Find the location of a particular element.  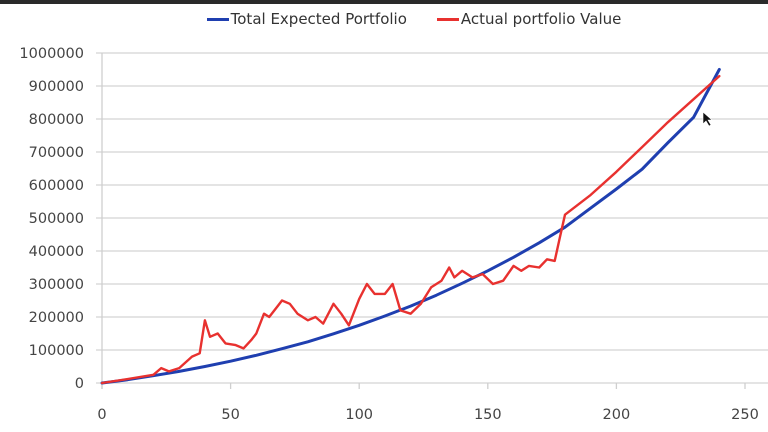

top-bar is located at coordinates (384, 2).